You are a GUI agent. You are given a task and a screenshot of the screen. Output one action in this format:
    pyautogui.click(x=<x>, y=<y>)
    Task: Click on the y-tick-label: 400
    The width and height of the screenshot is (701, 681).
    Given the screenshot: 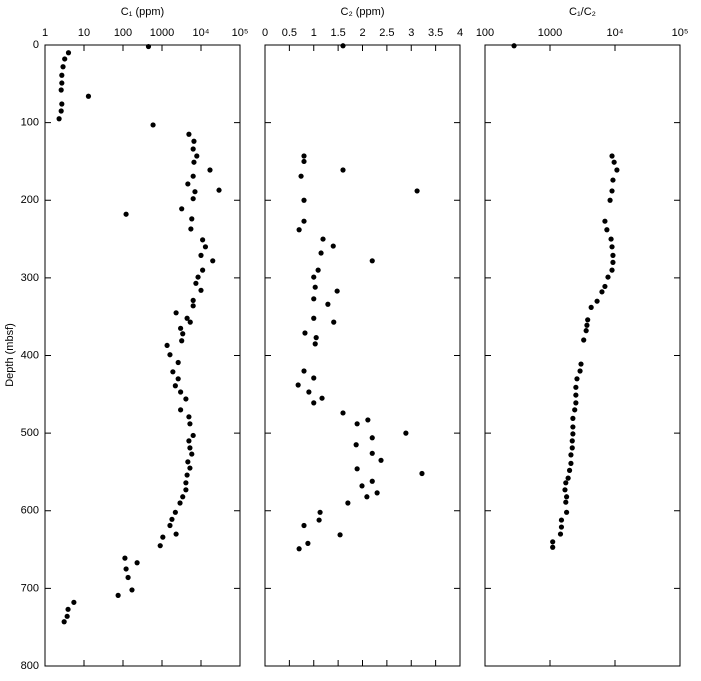 What is the action you would take?
    pyautogui.click(x=30, y=355)
    